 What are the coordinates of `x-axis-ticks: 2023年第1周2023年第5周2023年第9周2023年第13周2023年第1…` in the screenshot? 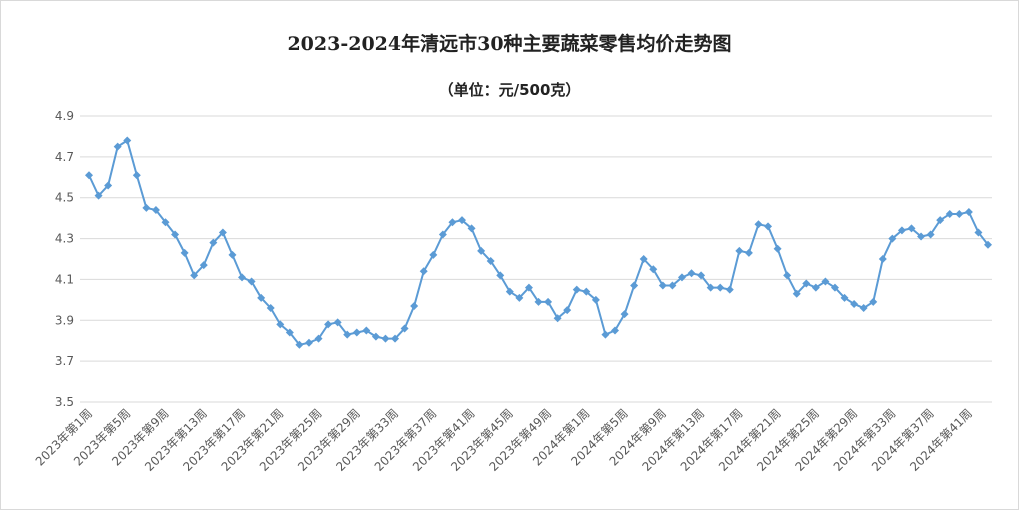 It's located at (504, 440).